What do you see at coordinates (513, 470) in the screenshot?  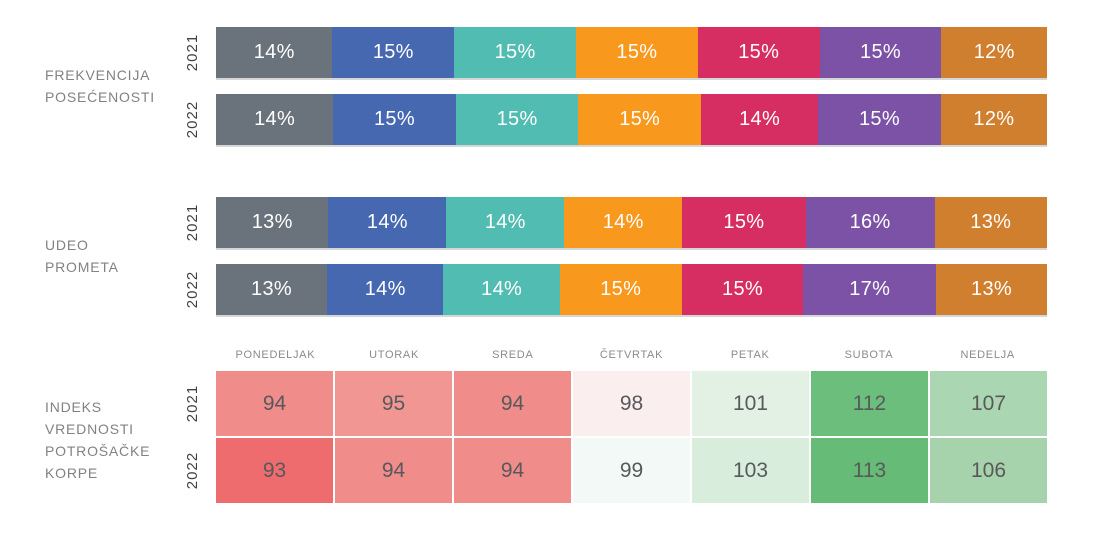 I see `heatmap-cell-sreda-2022: 94` at bounding box center [513, 470].